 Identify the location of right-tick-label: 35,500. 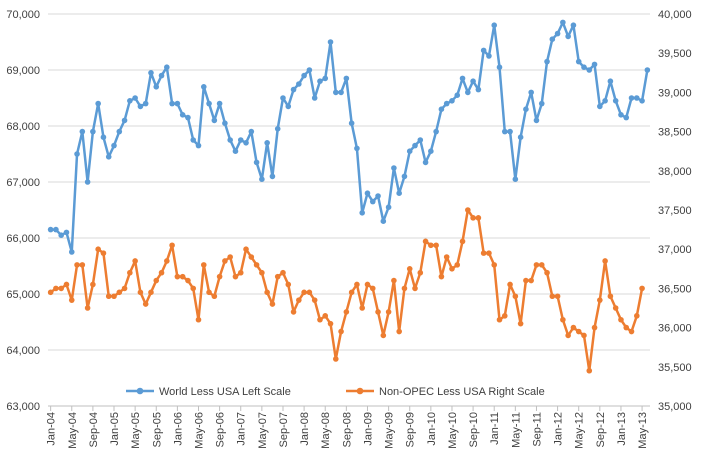
(675, 368).